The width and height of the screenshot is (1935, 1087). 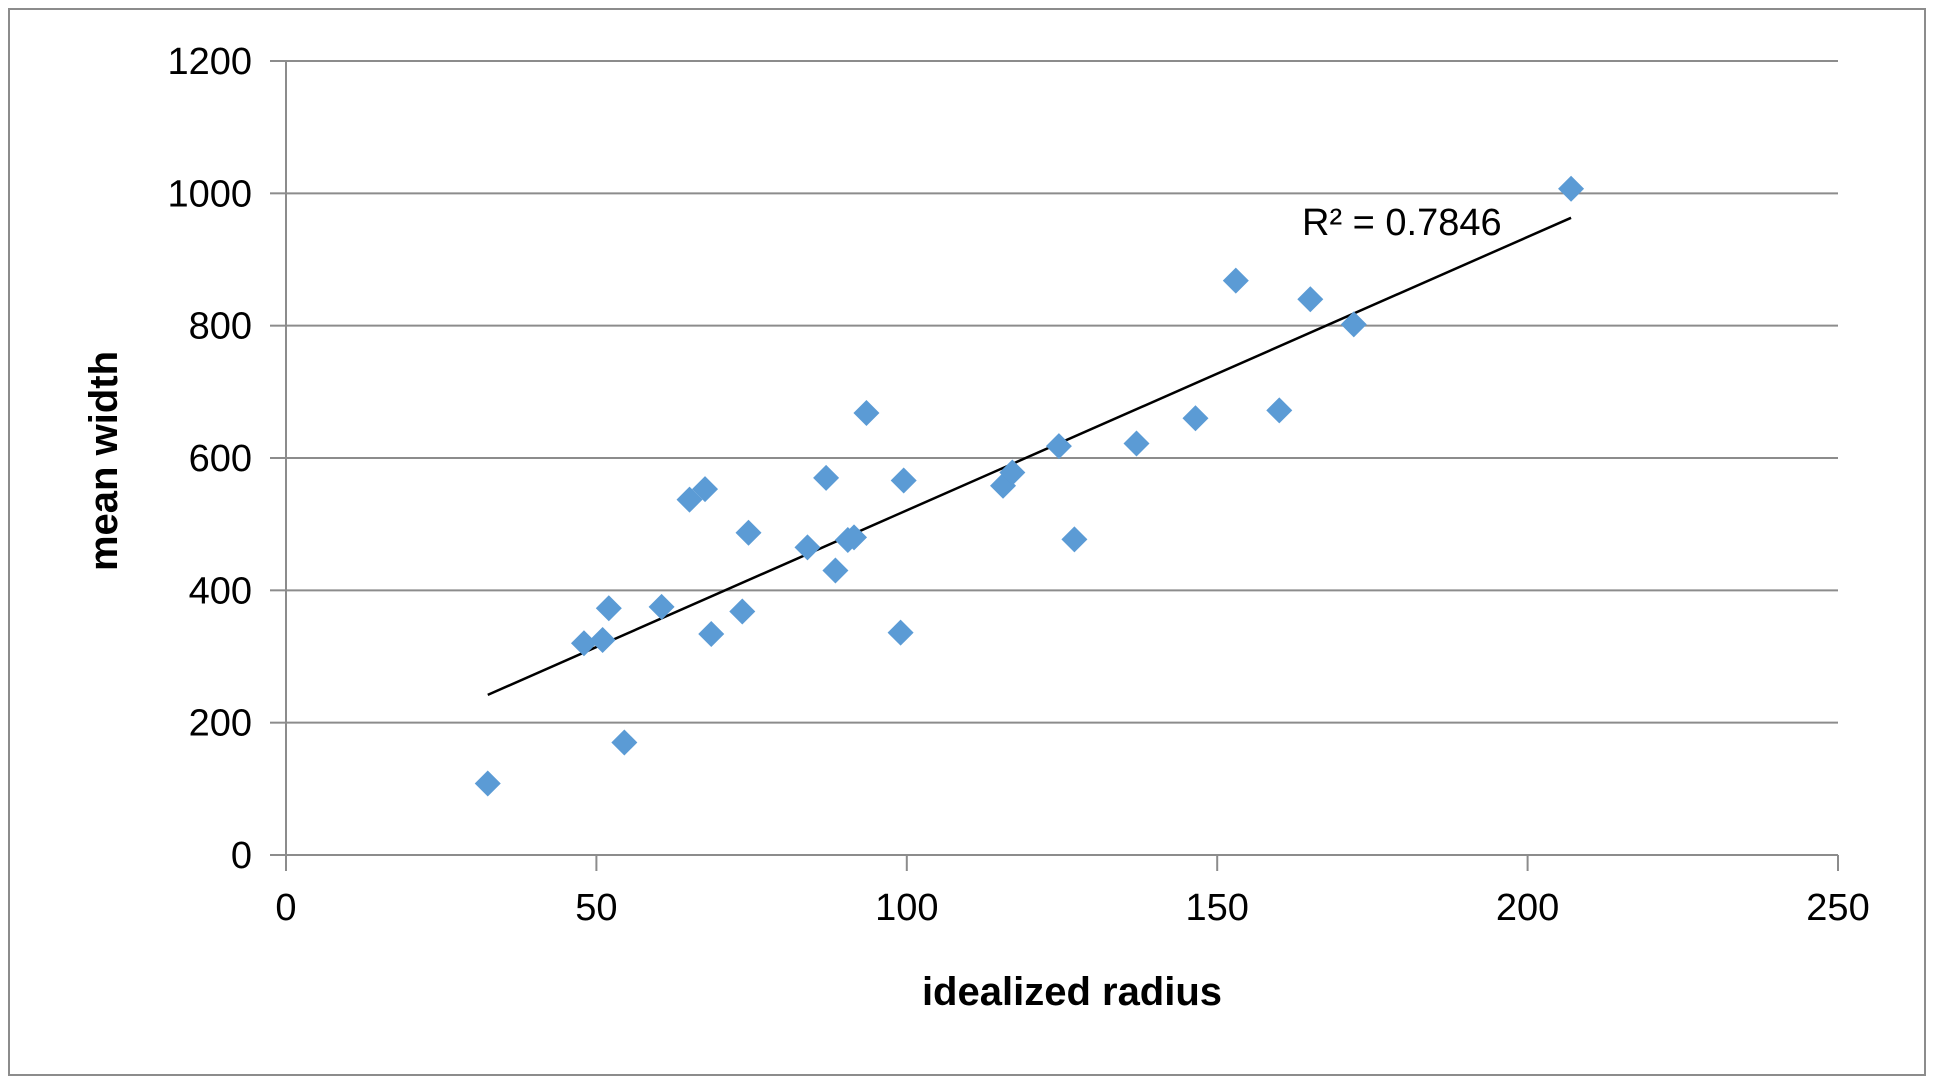 I want to click on x-tick-label-1: 50, so click(x=596, y=908).